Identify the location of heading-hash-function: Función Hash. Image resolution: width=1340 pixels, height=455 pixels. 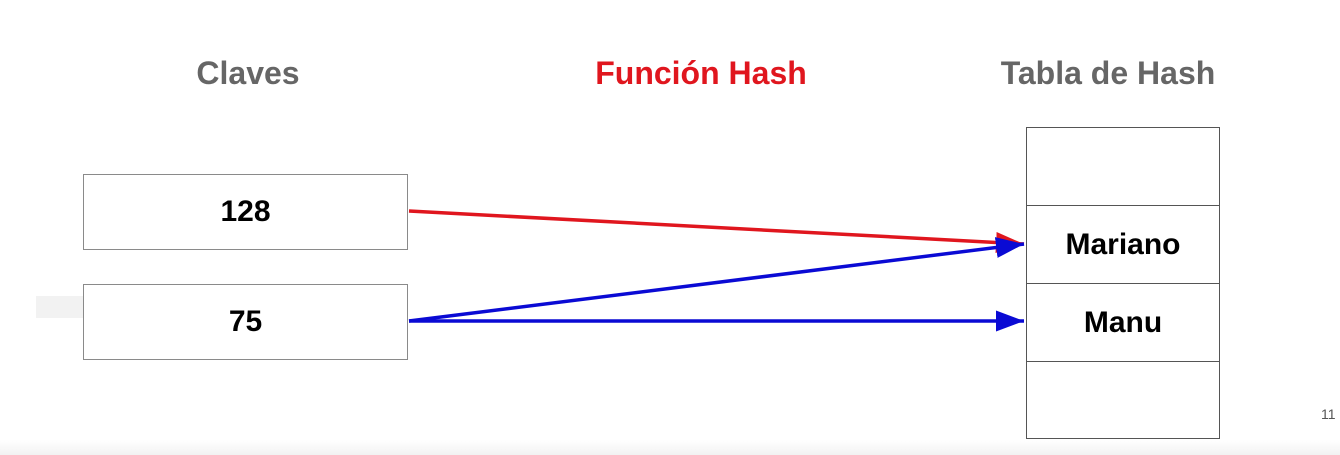
(701, 73).